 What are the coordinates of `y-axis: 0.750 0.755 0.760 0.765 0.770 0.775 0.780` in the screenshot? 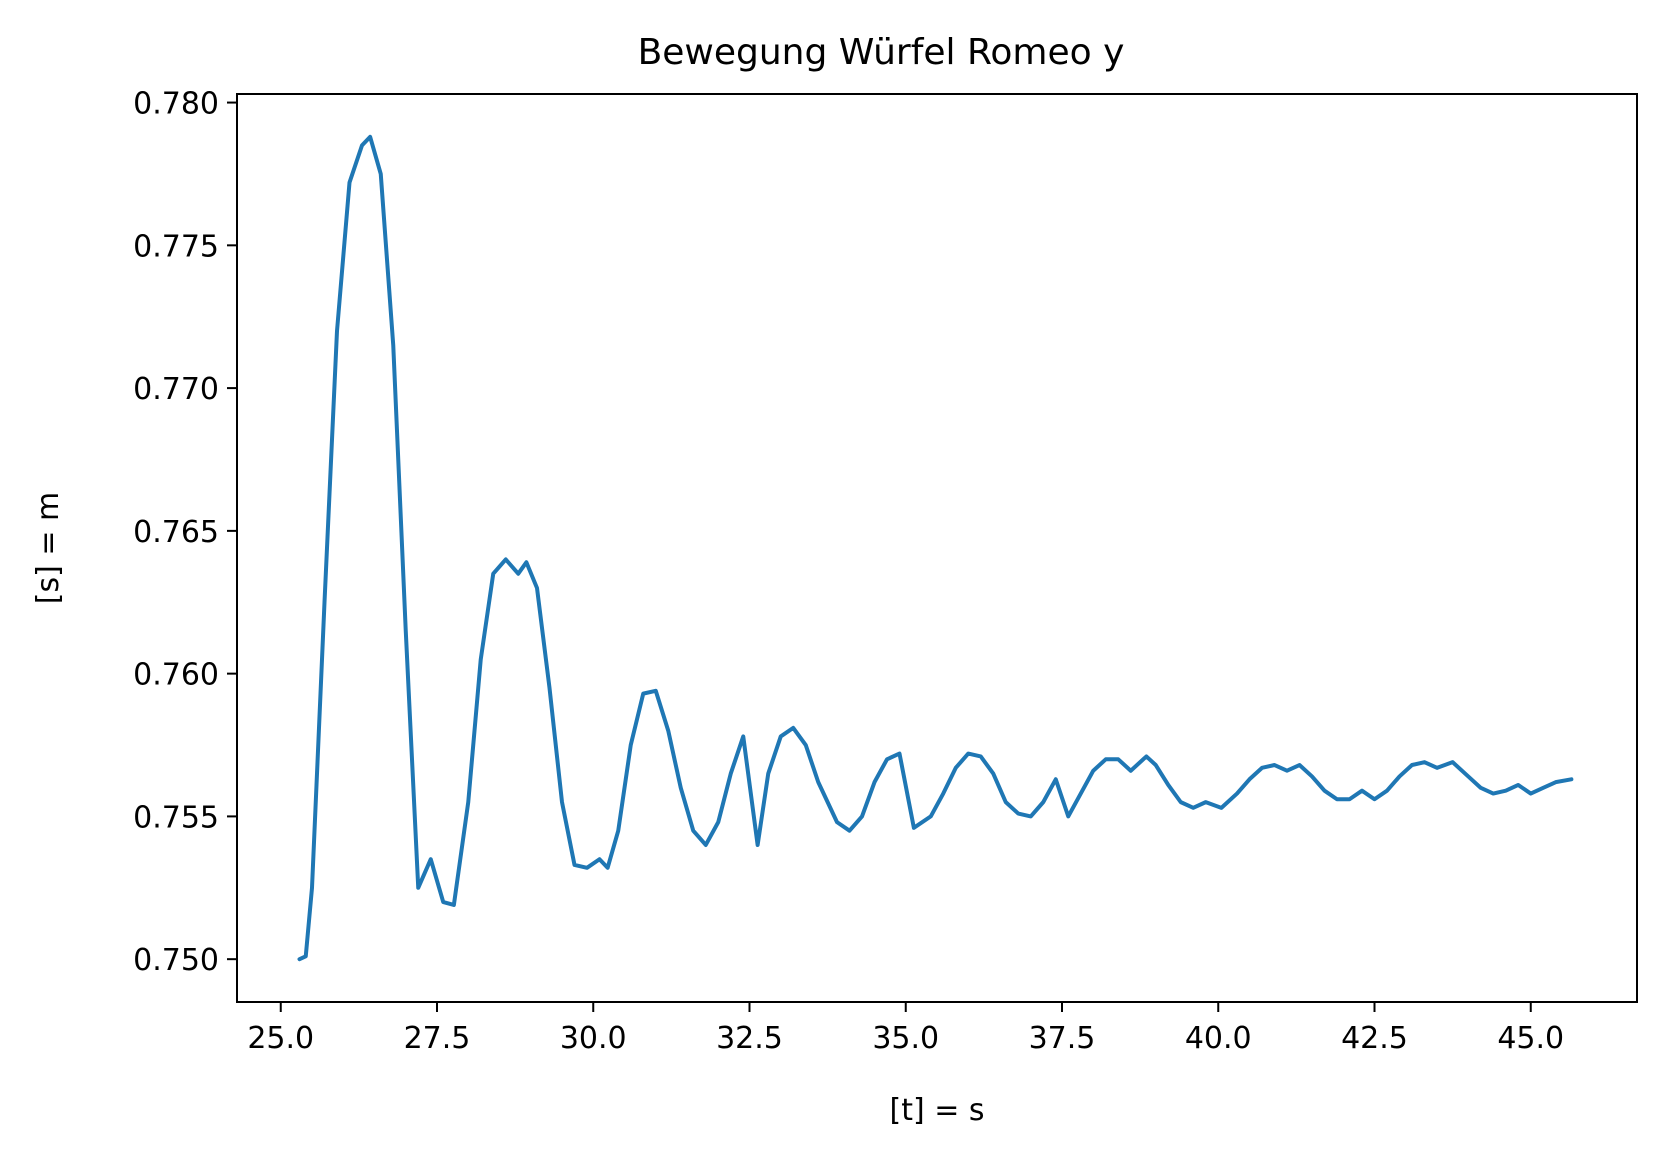 It's located at (185, 532).